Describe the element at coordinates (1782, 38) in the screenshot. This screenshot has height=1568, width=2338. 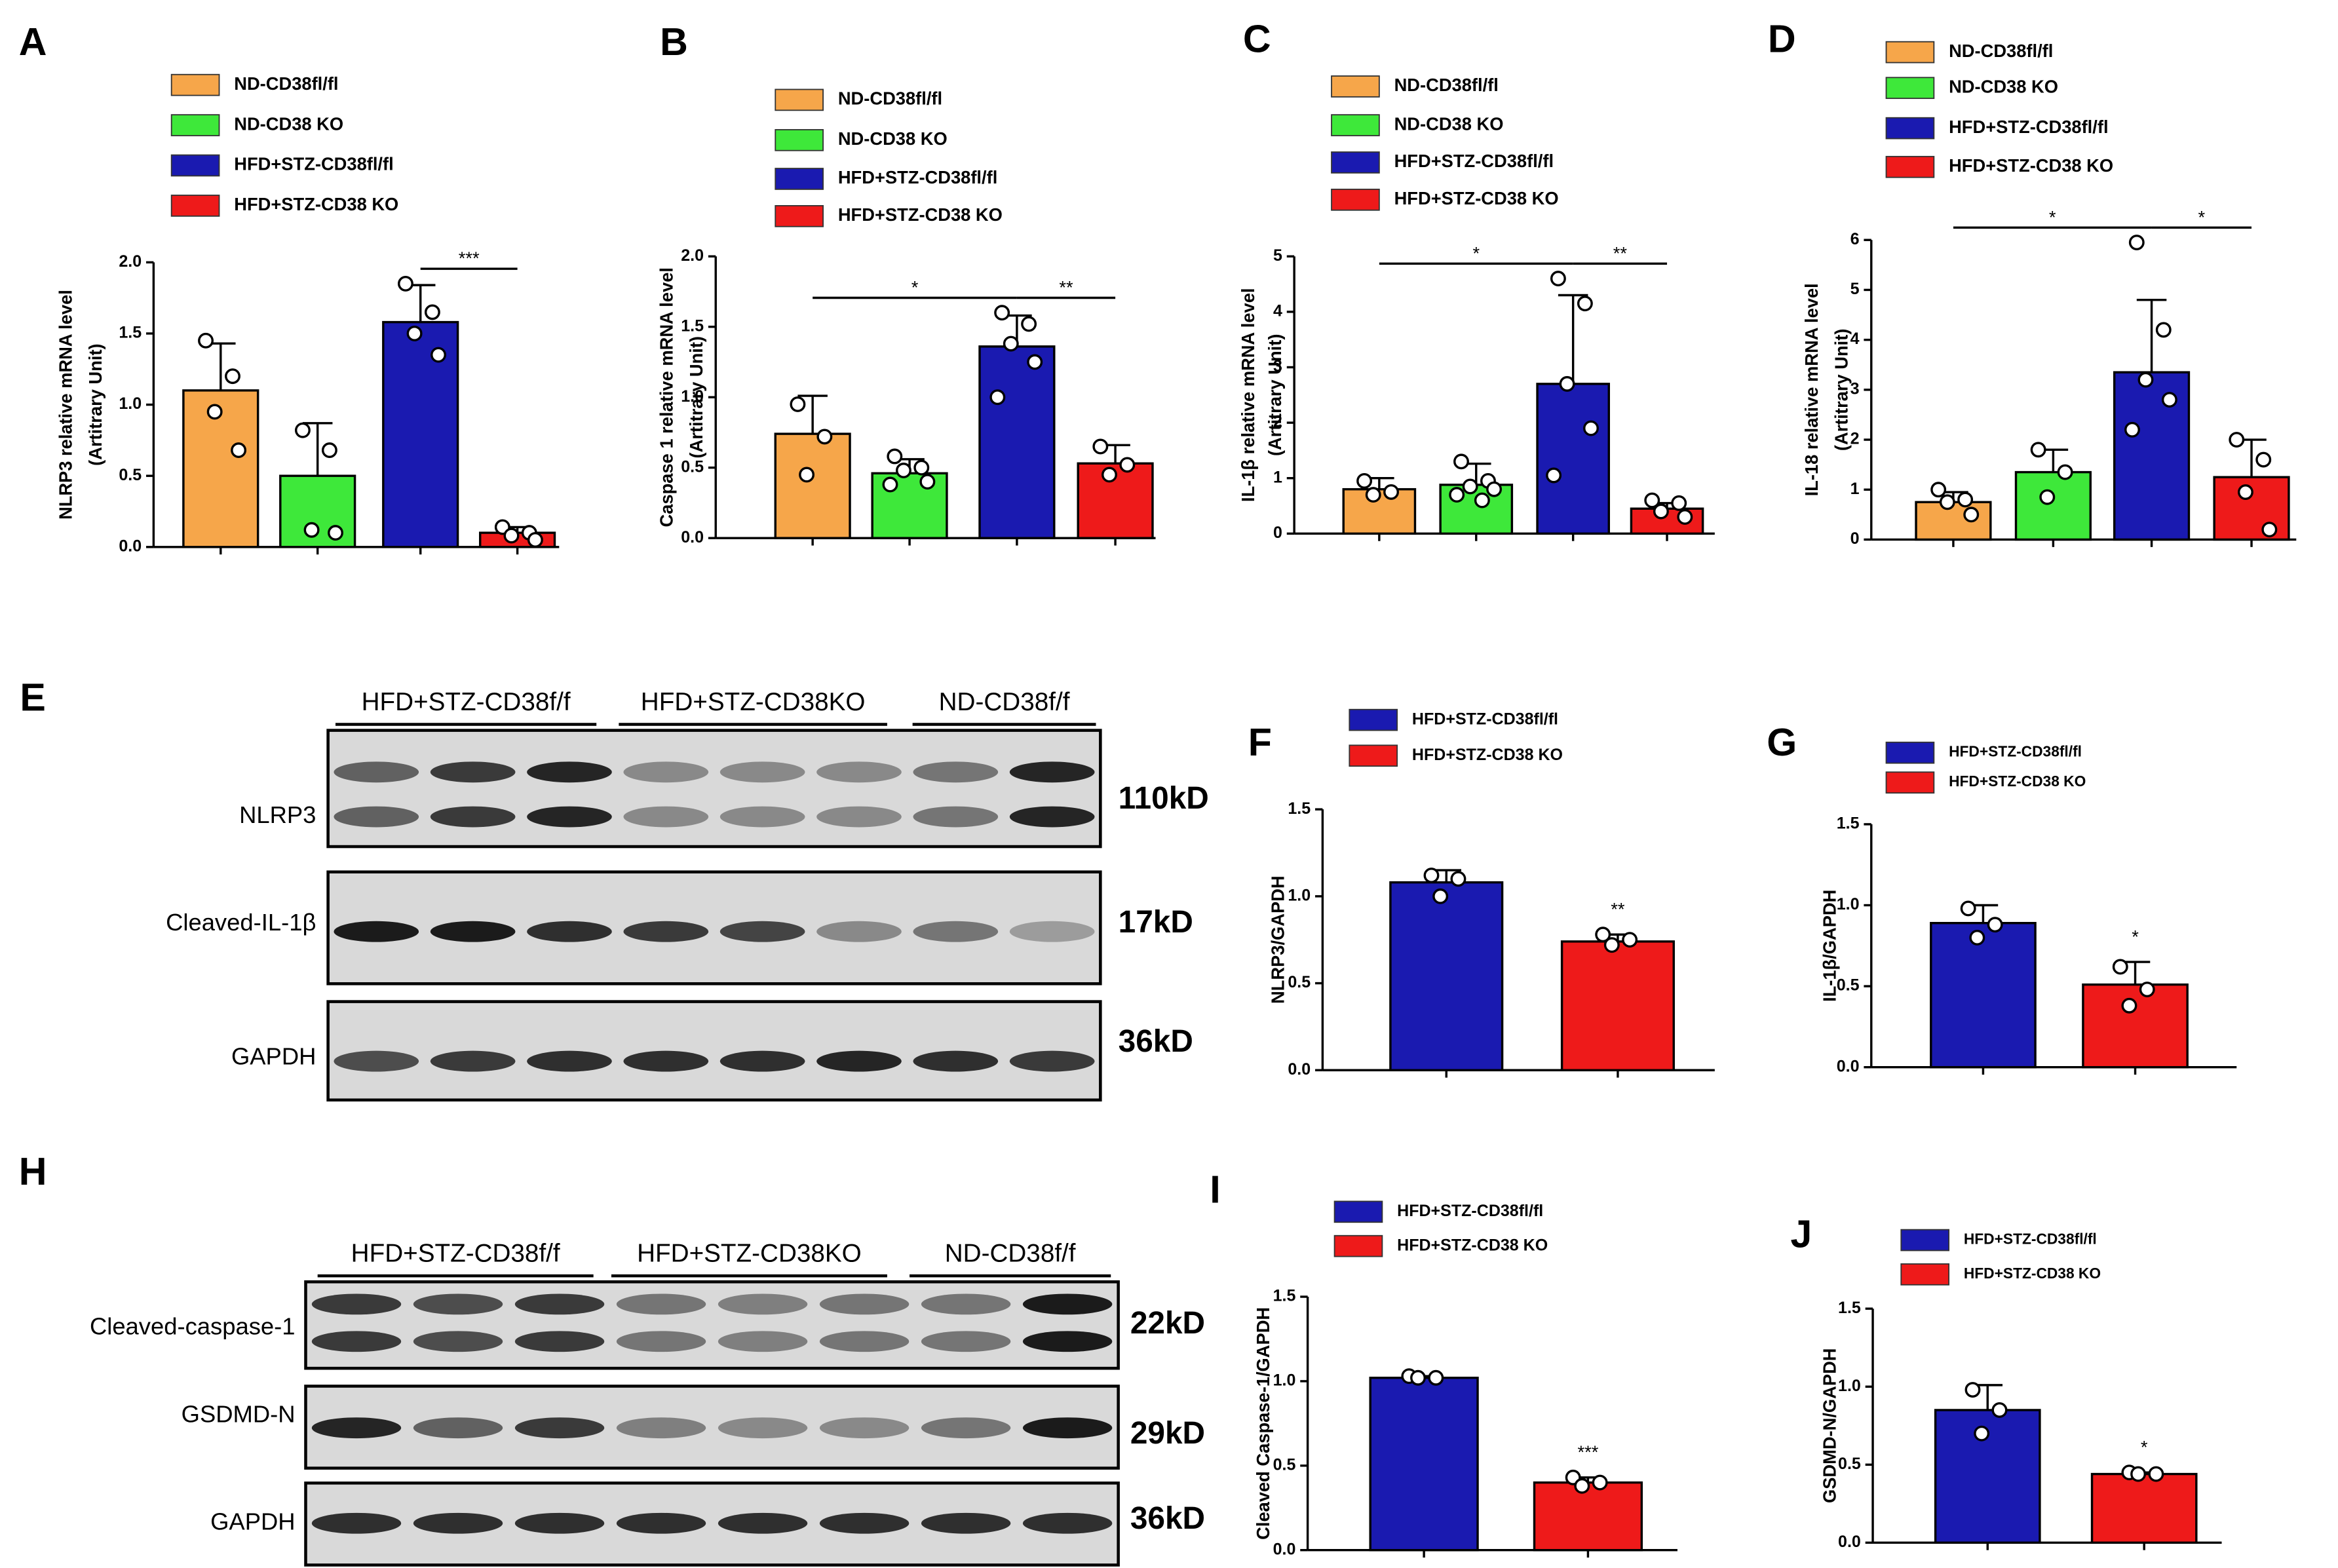
I see `panel-label: D` at that location.